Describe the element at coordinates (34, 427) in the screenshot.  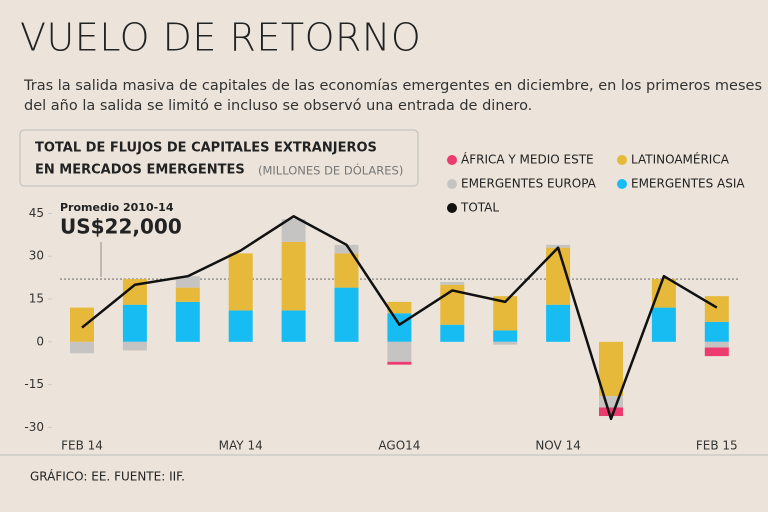
I see `y-tick-label: -30` at that location.